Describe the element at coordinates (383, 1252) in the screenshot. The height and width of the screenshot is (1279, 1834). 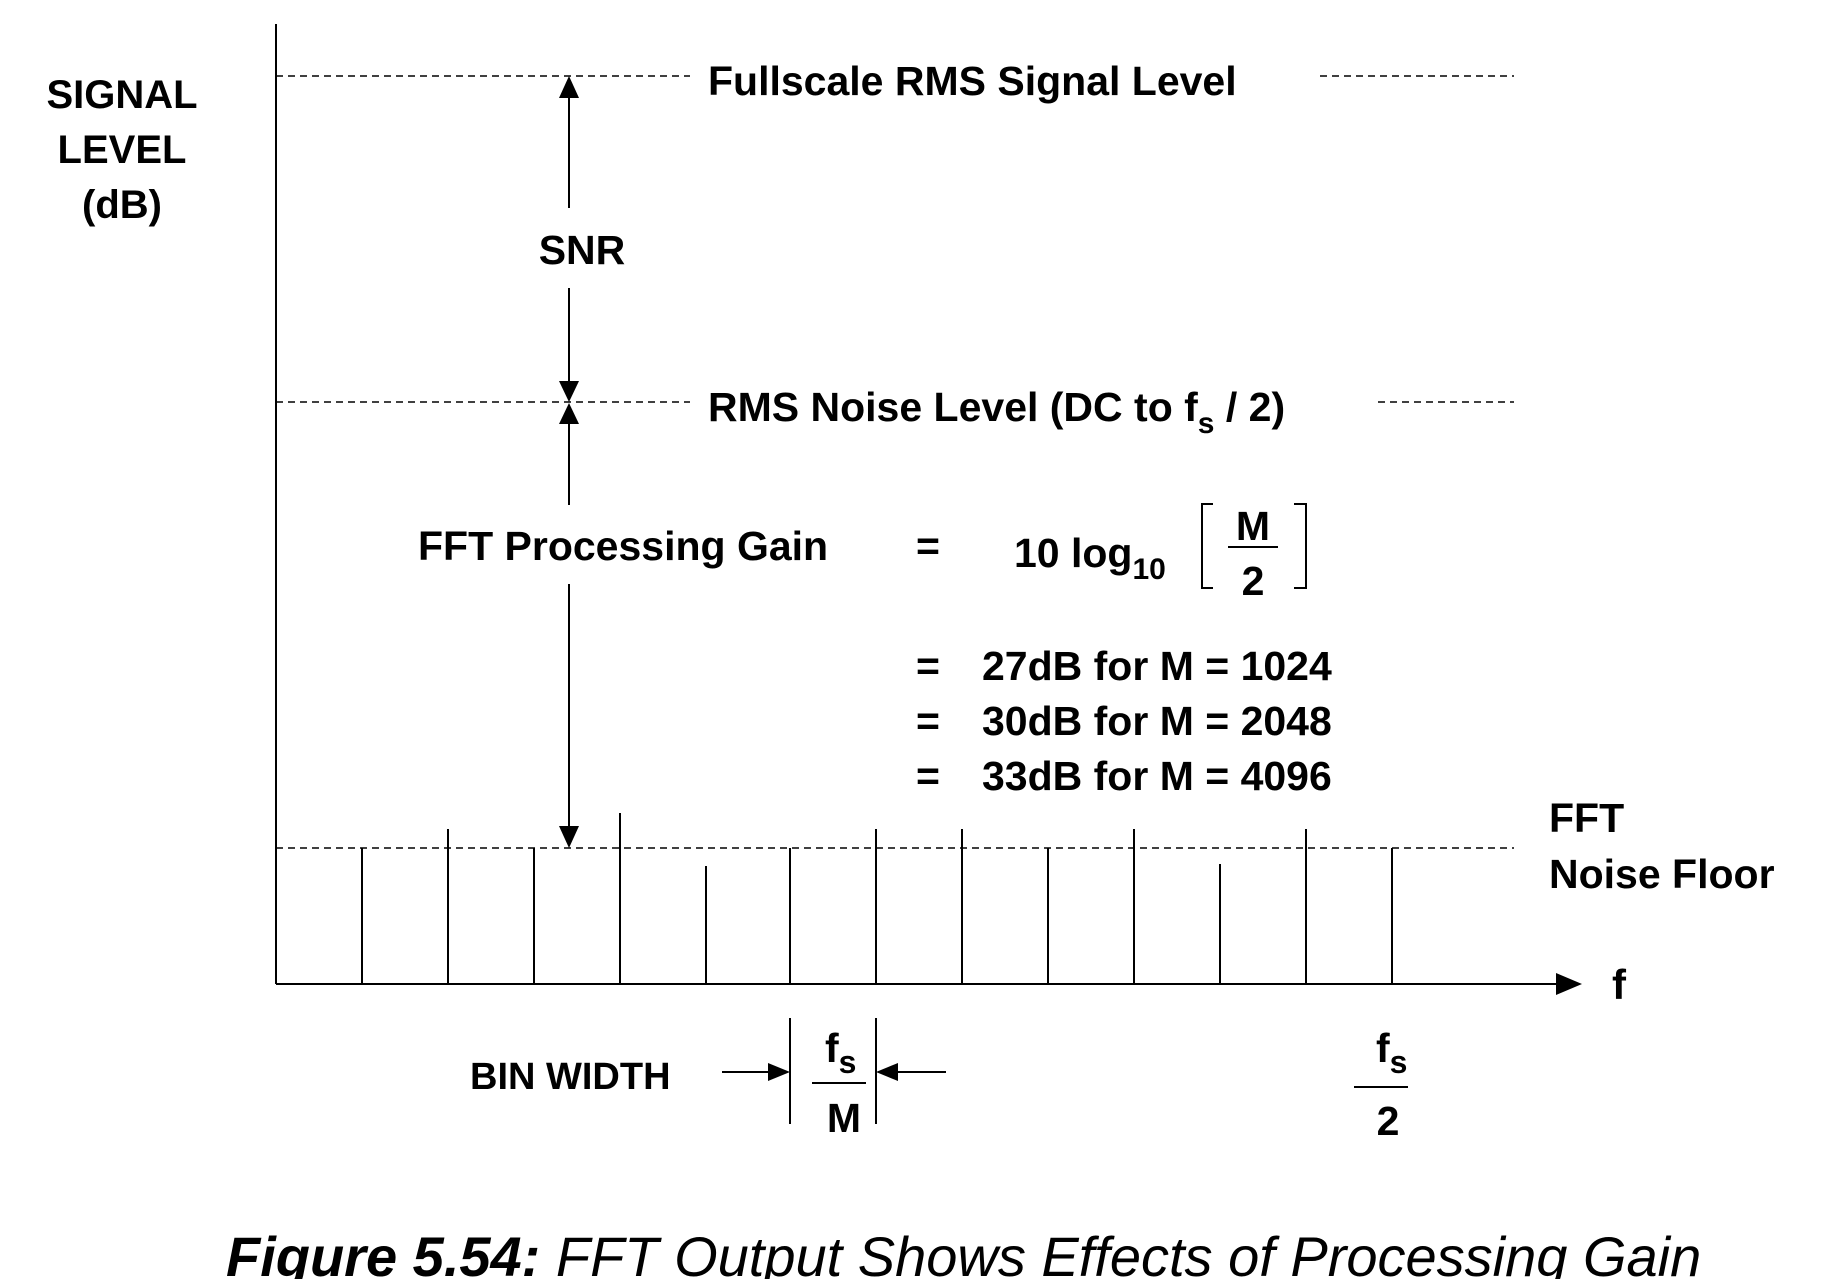
I see `figure-caption-number: Figure 5.54:` at that location.